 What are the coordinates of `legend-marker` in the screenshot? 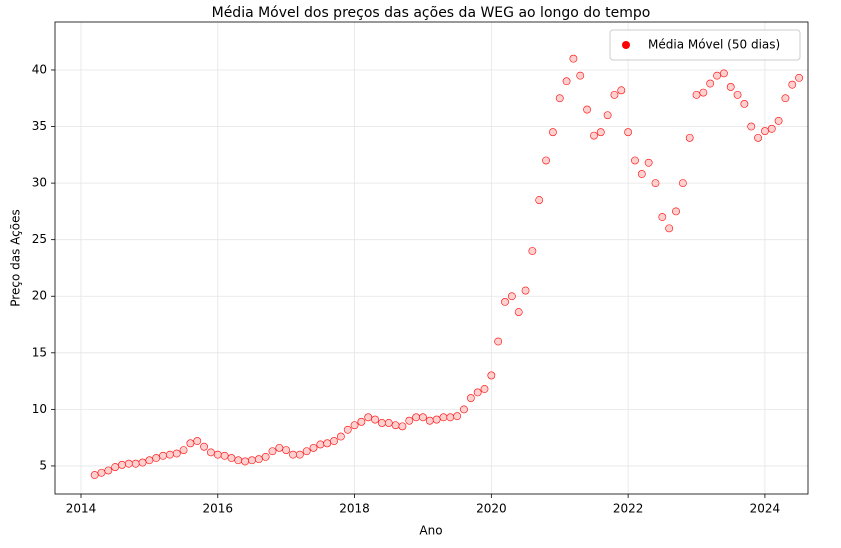 It's located at (626, 45).